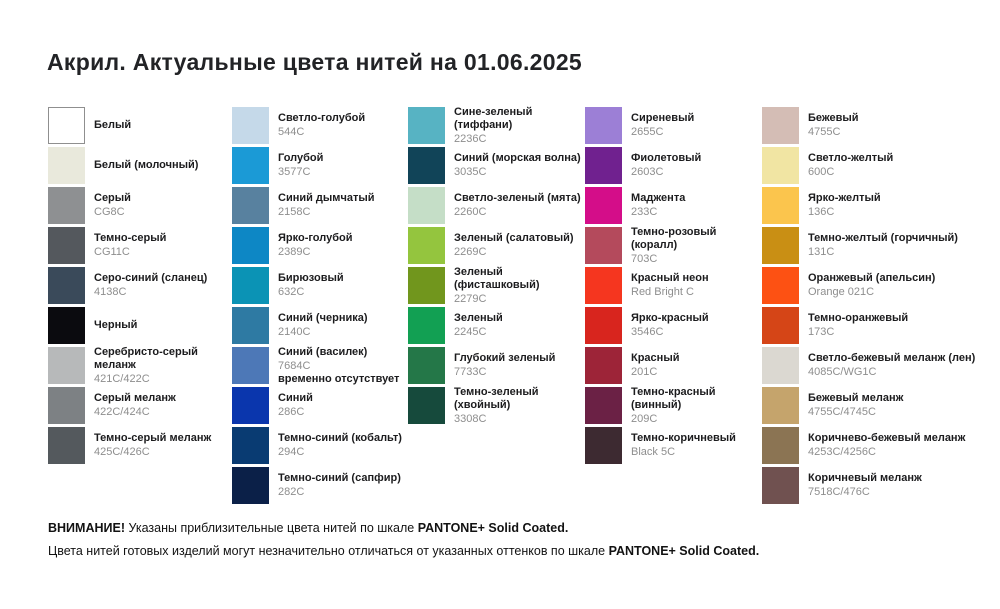 The image size is (1000, 609). I want to click on color-labels: Синий 286C, so click(295, 405).